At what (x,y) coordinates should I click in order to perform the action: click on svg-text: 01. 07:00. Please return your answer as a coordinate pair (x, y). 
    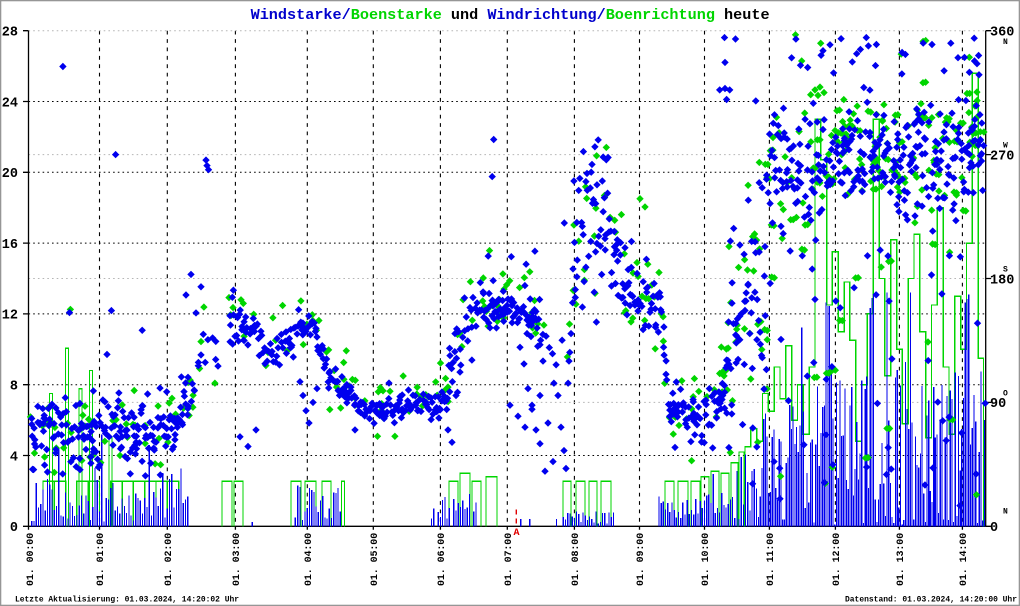
    Looking at the image, I should click on (509, 559).